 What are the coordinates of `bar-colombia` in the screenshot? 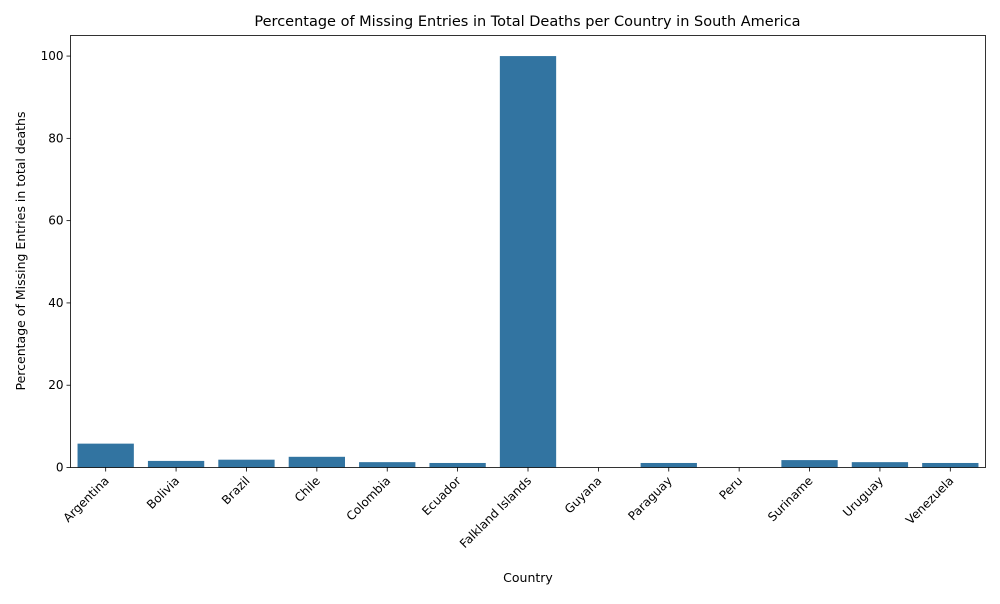 It's located at (387, 465).